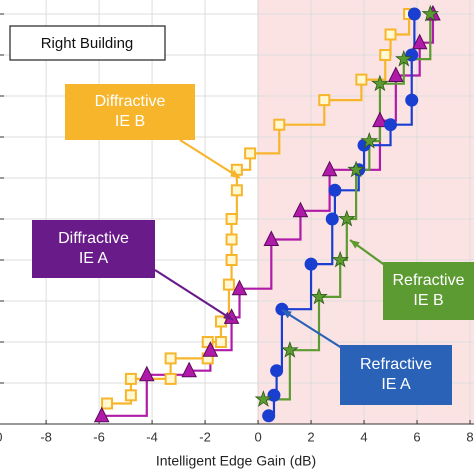 The height and width of the screenshot is (474, 474). I want to click on title-box-text: Right Building, so click(87, 43).